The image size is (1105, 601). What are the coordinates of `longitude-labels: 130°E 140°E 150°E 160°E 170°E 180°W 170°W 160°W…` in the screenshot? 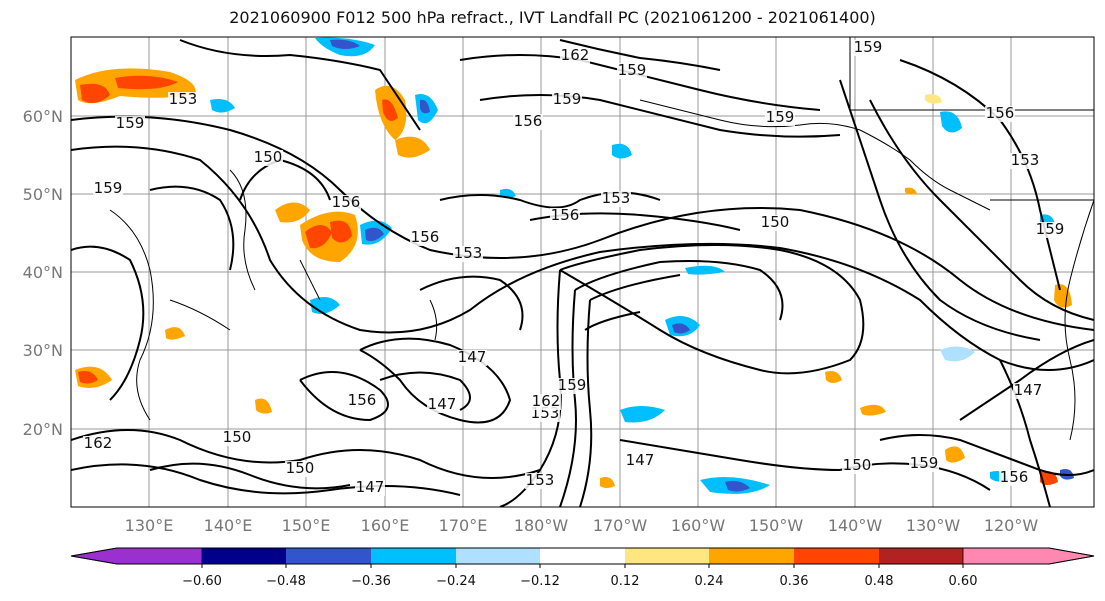 It's located at (582, 525).